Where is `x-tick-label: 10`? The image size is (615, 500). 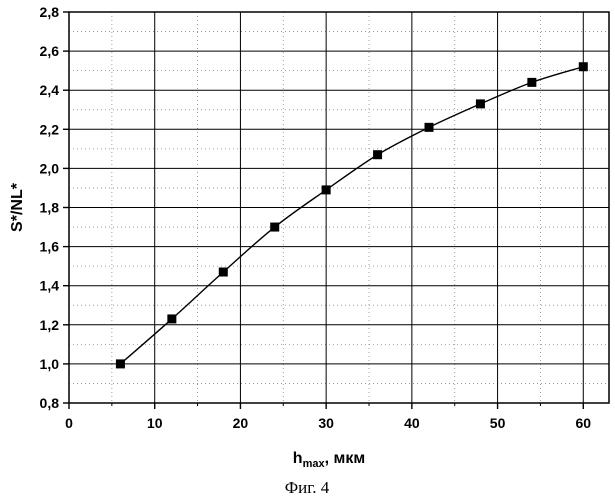 x-tick-label: 10 is located at coordinates (155, 423).